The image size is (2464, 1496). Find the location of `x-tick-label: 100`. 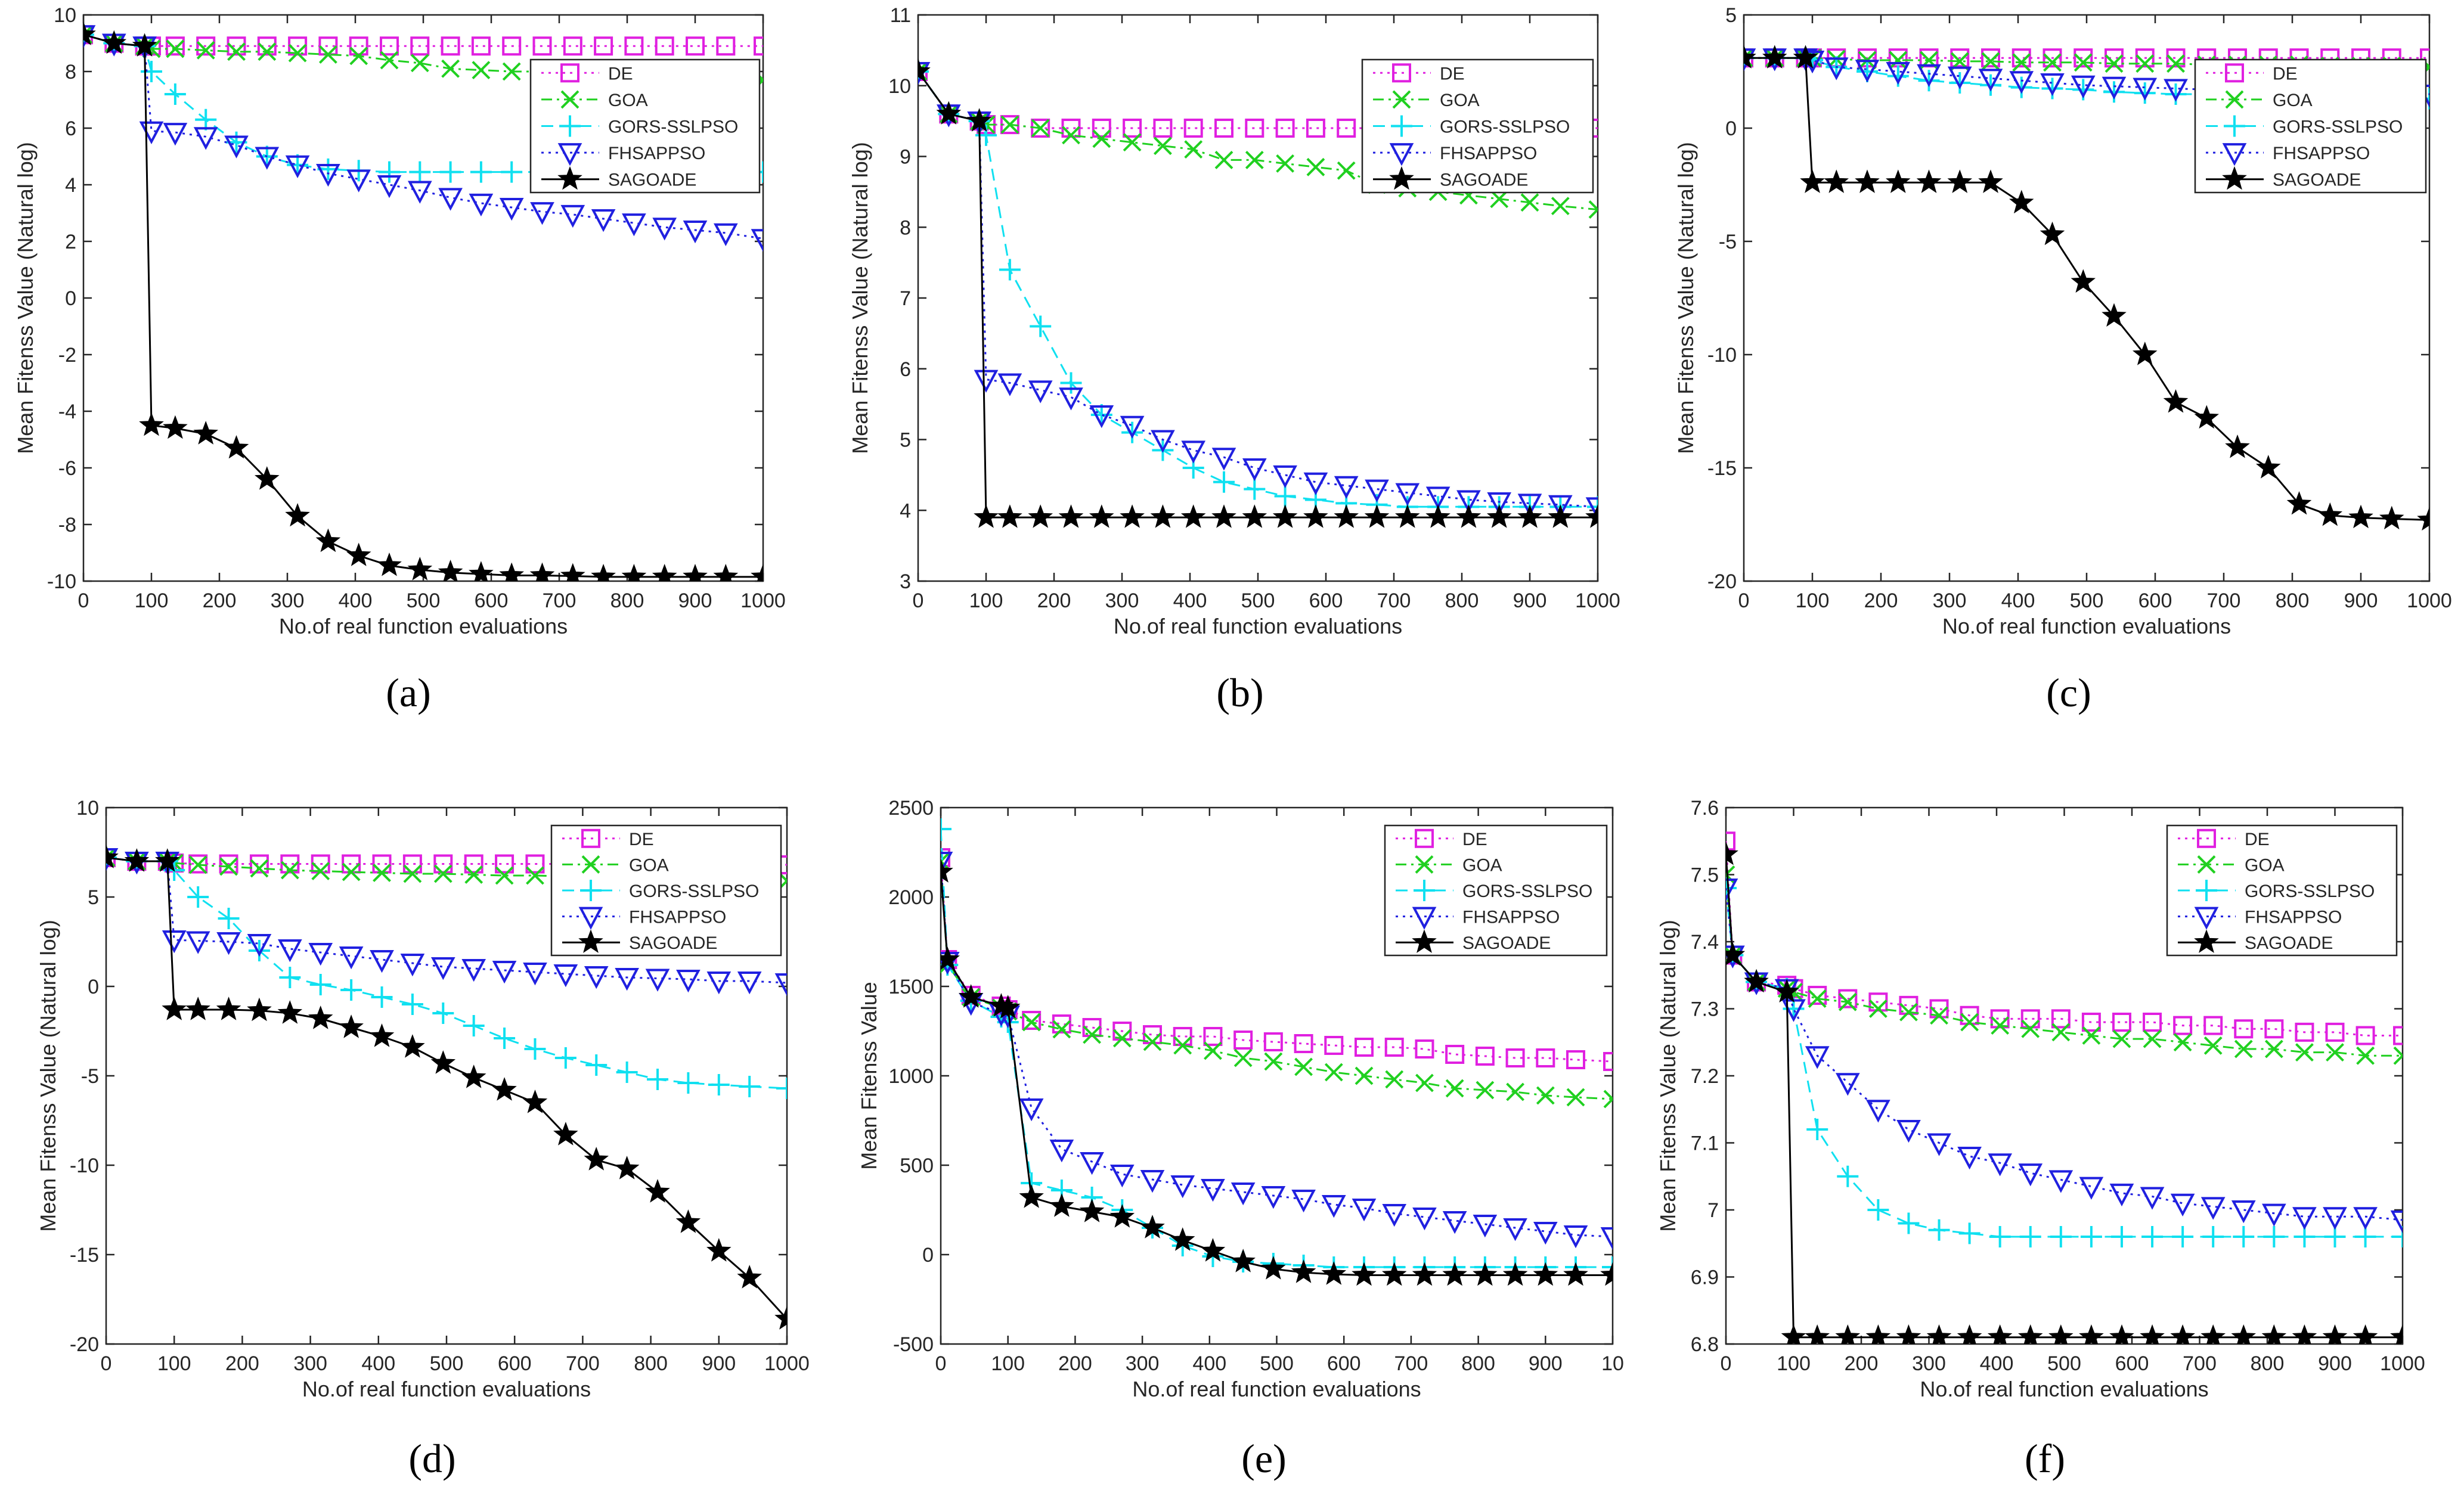

x-tick-label: 100 is located at coordinates (152, 600).